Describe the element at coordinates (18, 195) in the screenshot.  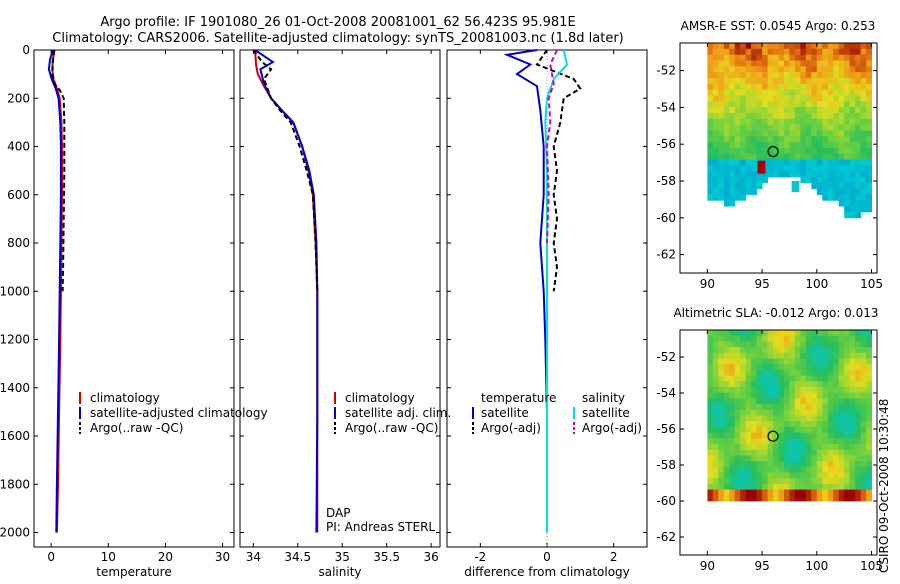
I see `y-tick-label: 600` at that location.